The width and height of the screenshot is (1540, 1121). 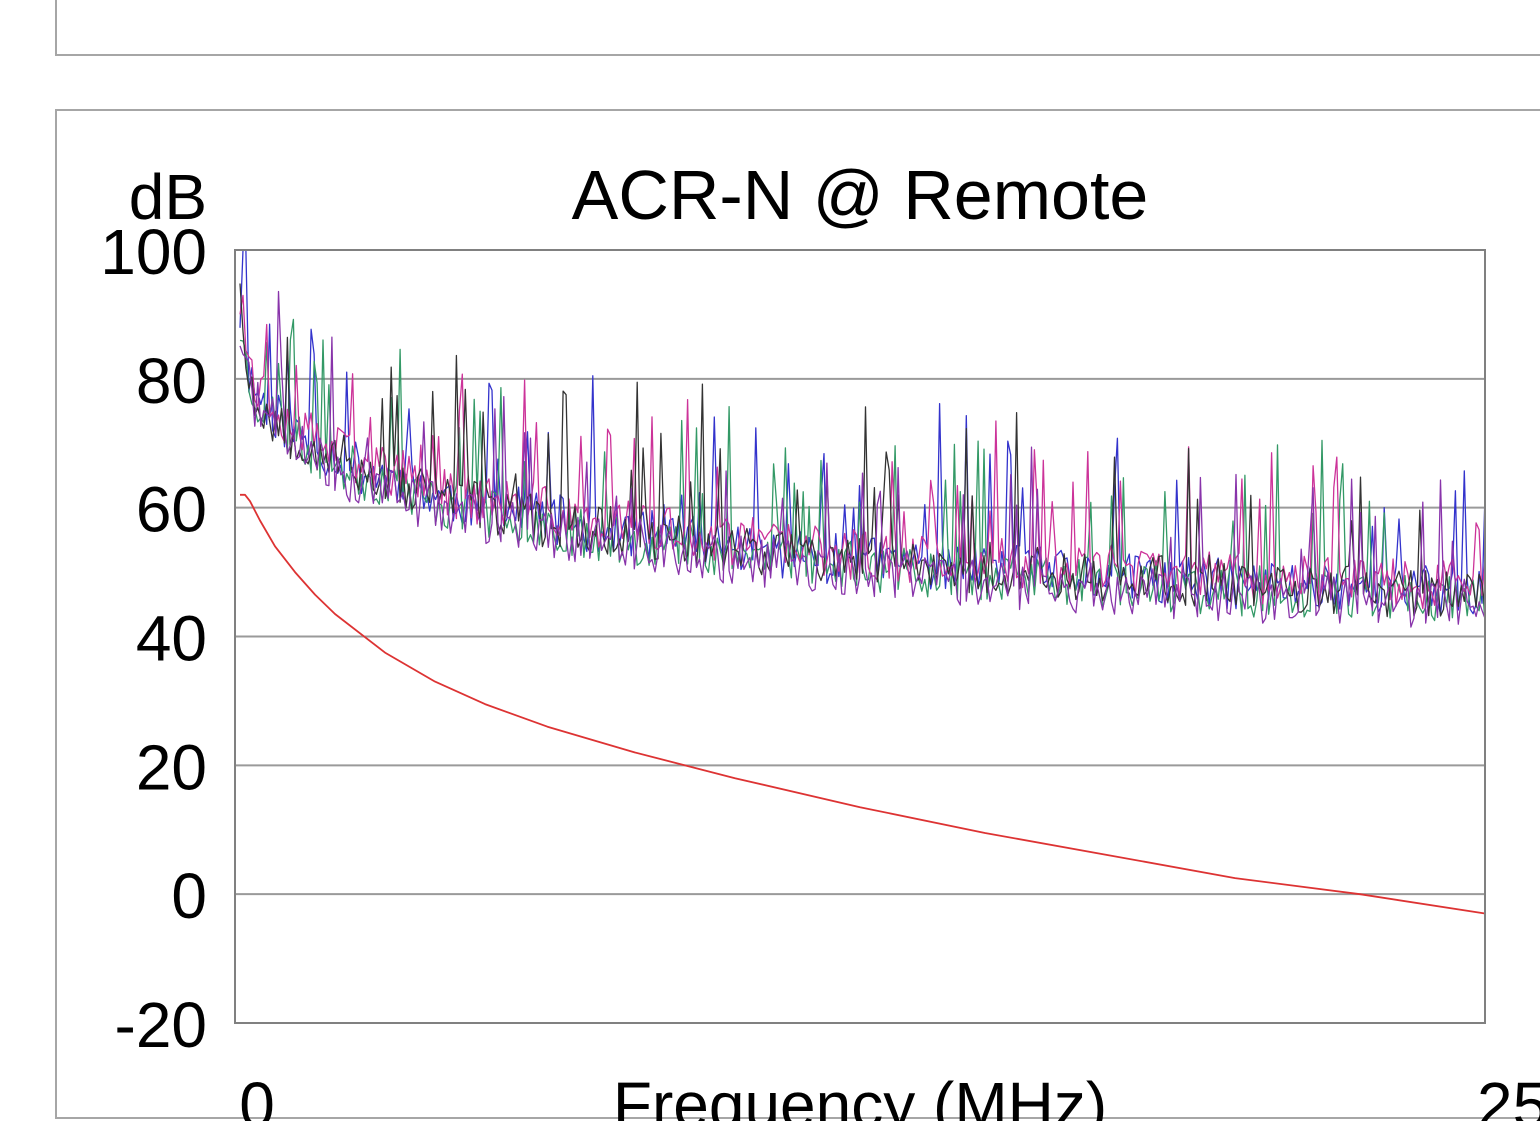 I want to click on y-tick-label: 40, so click(x=171, y=639).